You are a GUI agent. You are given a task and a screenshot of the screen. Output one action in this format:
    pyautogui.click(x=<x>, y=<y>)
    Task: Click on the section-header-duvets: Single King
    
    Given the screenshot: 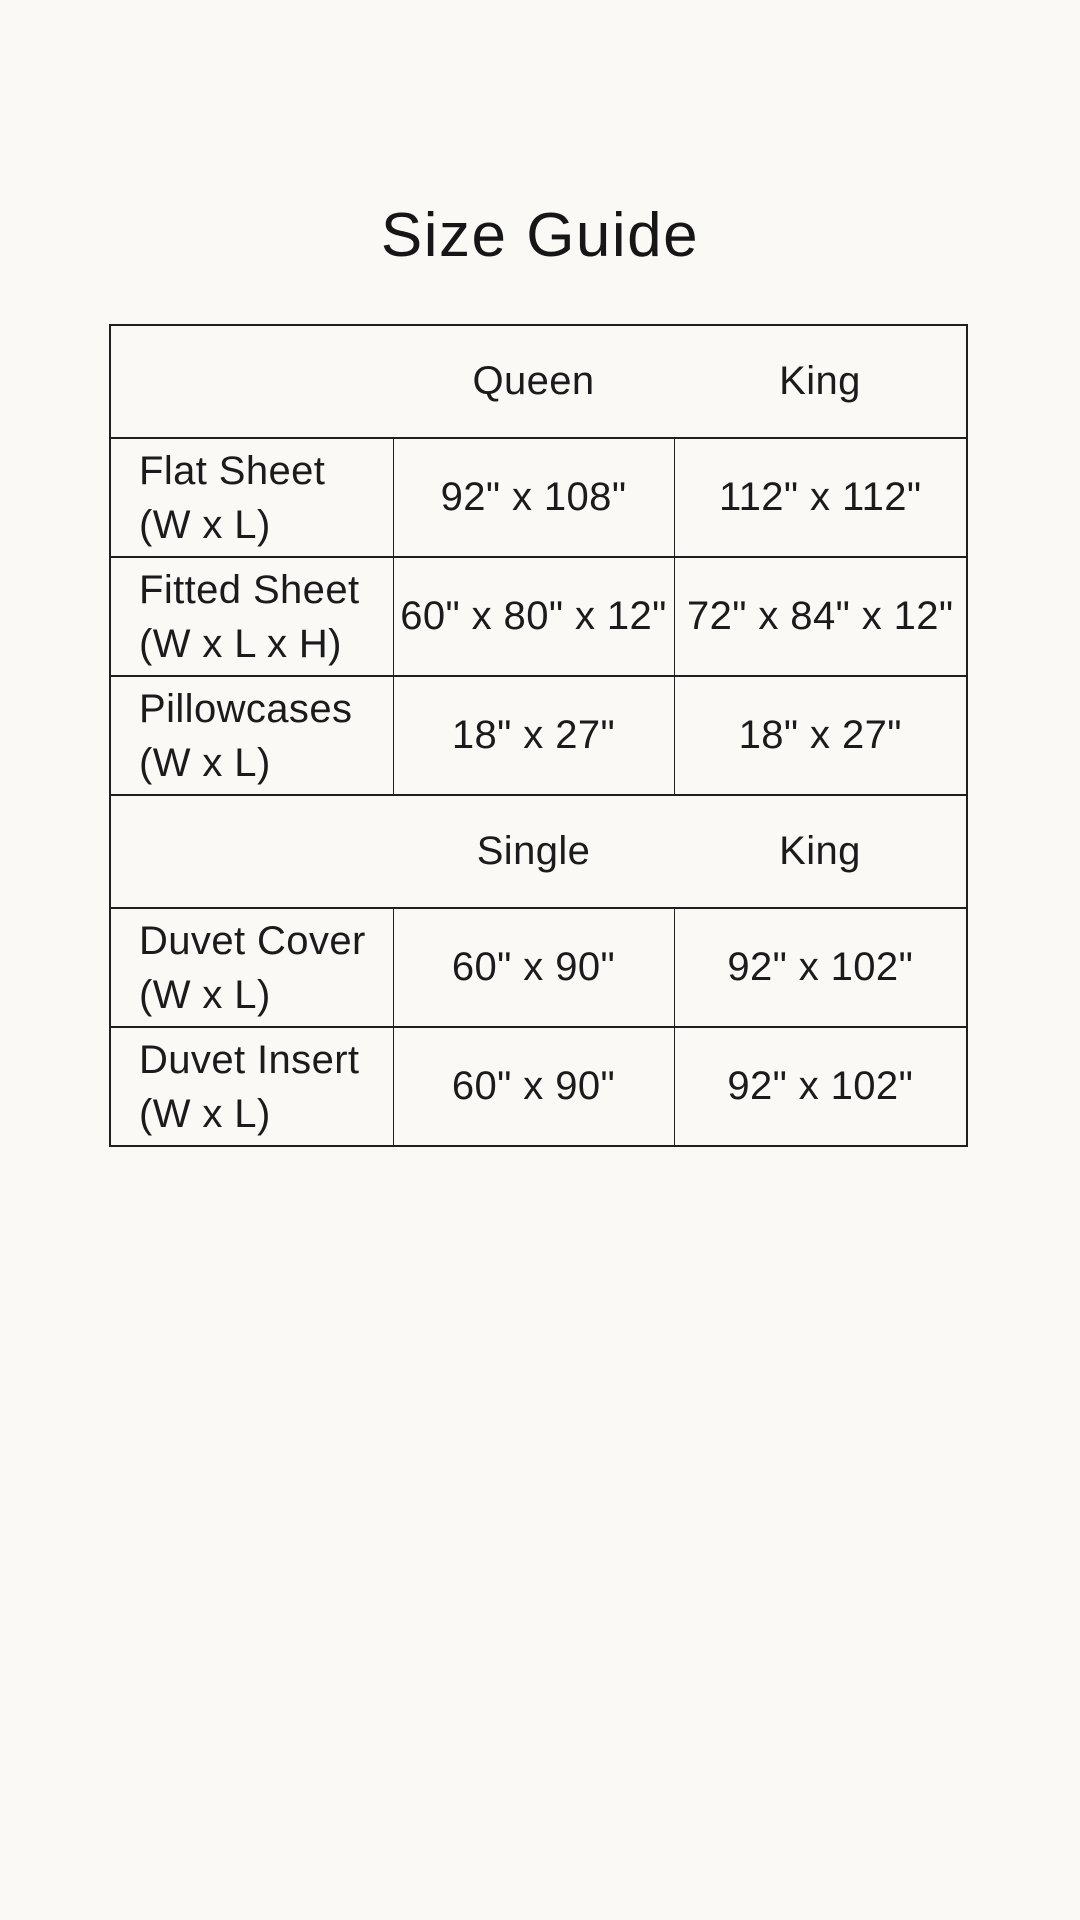 What is the action you would take?
    pyautogui.click(x=538, y=851)
    